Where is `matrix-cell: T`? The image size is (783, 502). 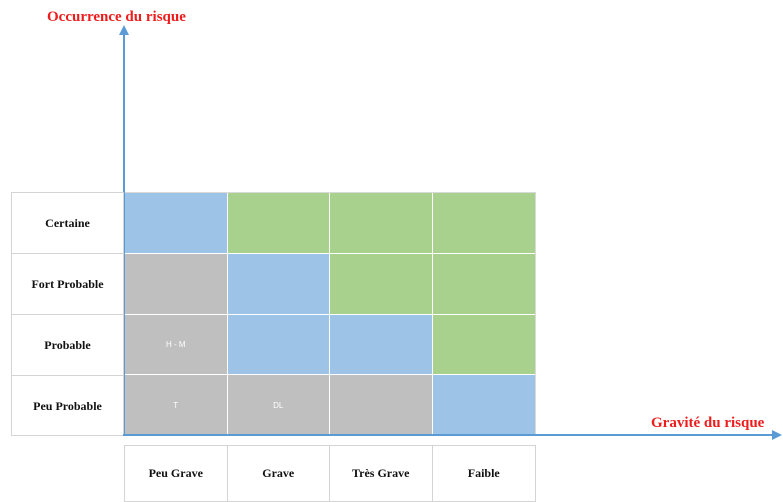 matrix-cell: T is located at coordinates (176, 405).